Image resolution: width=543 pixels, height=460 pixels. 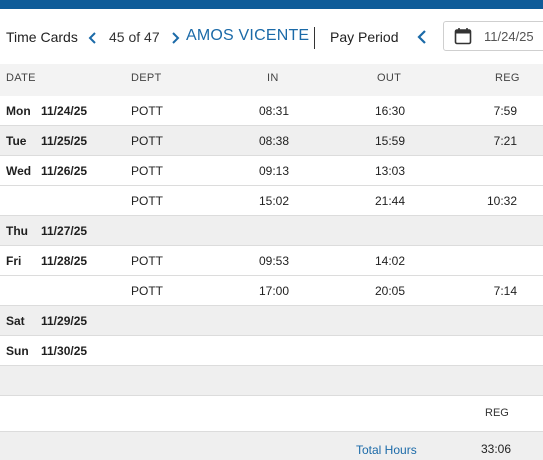 I want to click on row-out: 13:03, so click(x=390, y=171).